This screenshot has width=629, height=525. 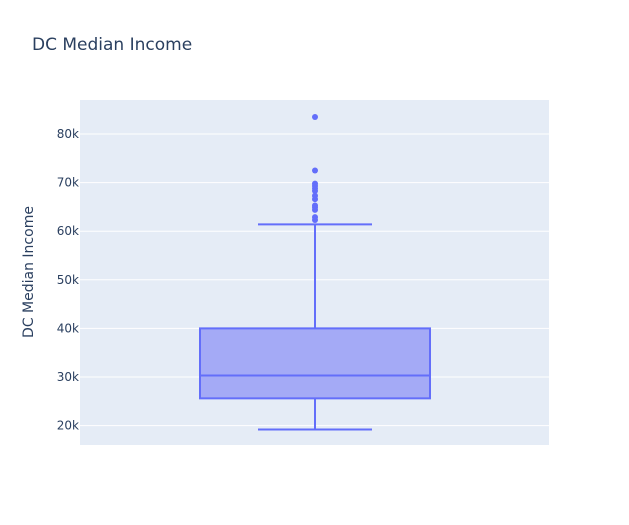 What do you see at coordinates (68, 231) in the screenshot?
I see `y-tick-label: 60k` at bounding box center [68, 231].